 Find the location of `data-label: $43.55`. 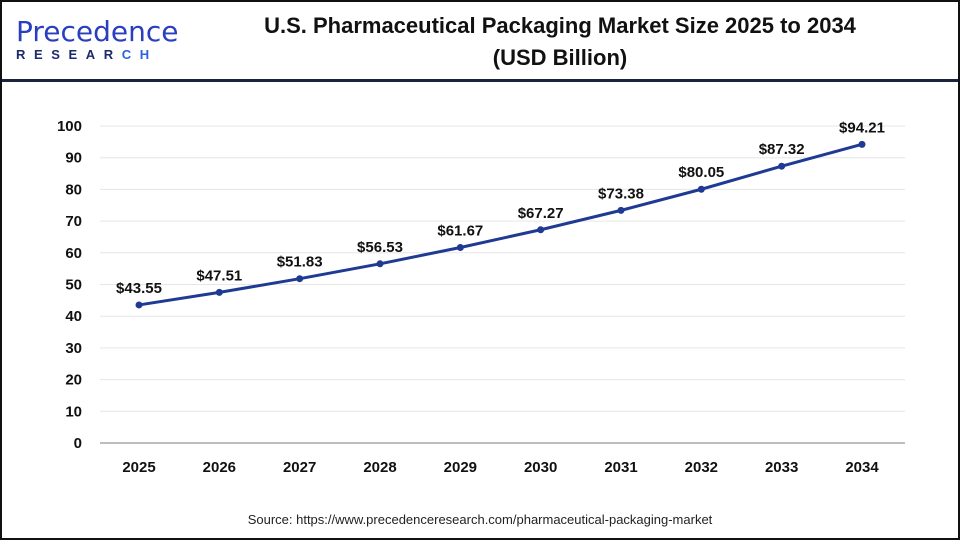

data-label: $43.55 is located at coordinates (139, 288).